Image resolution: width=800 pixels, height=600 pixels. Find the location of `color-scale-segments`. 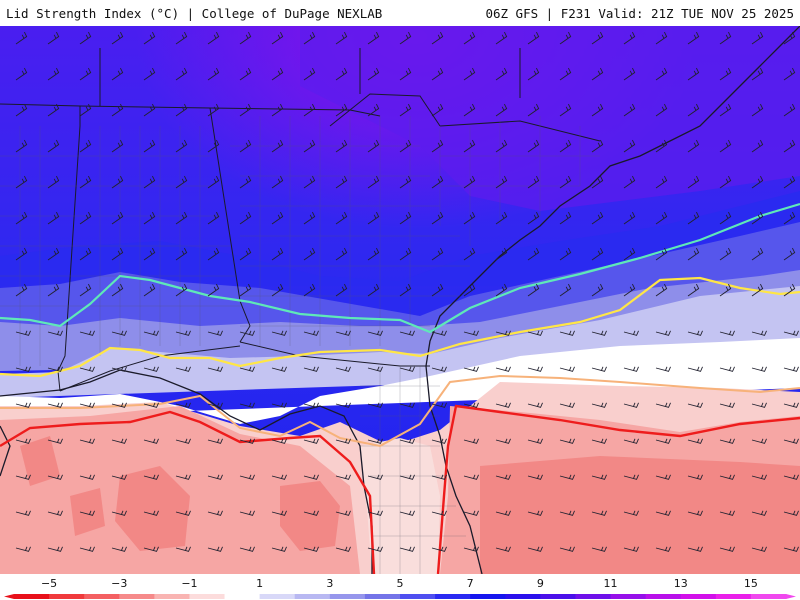

color-scale-segments is located at coordinates (400, 596).